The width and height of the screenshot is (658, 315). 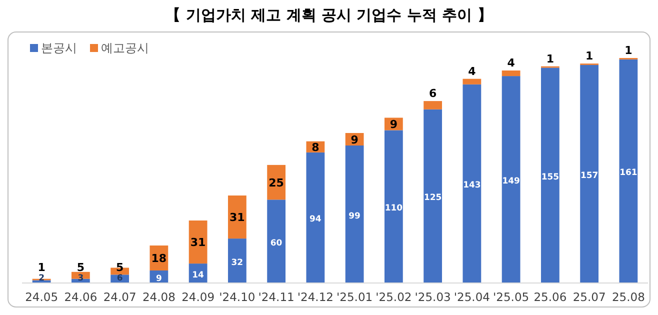 I want to click on data-label: 161, so click(x=629, y=173).